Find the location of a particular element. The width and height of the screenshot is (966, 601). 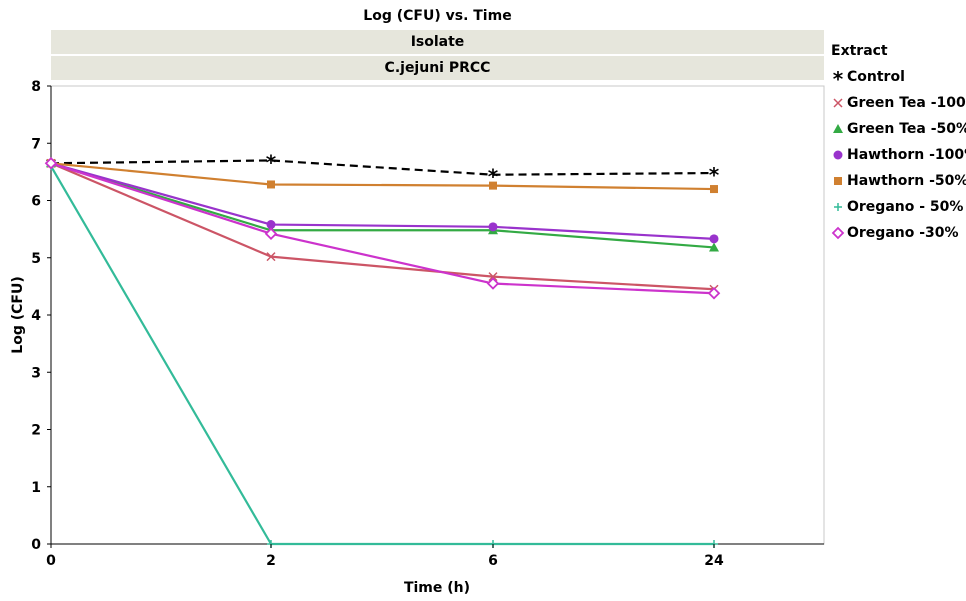

series-control: **** is located at coordinates (383, 169).